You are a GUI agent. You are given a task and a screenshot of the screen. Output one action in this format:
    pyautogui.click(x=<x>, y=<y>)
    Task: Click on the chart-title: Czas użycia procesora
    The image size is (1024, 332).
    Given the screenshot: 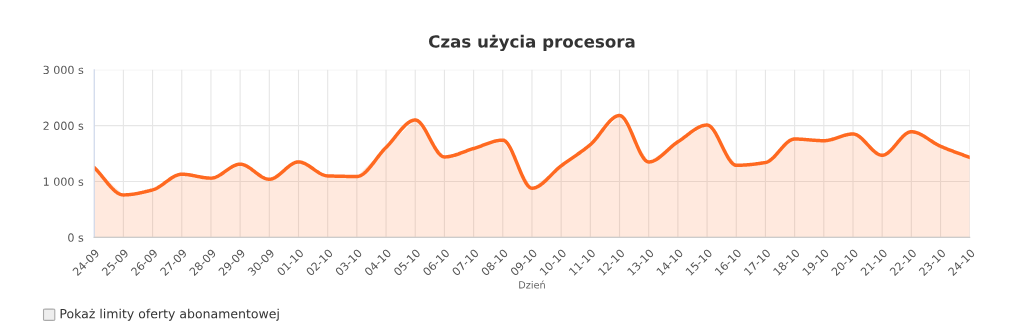 What is the action you would take?
    pyautogui.click(x=532, y=43)
    